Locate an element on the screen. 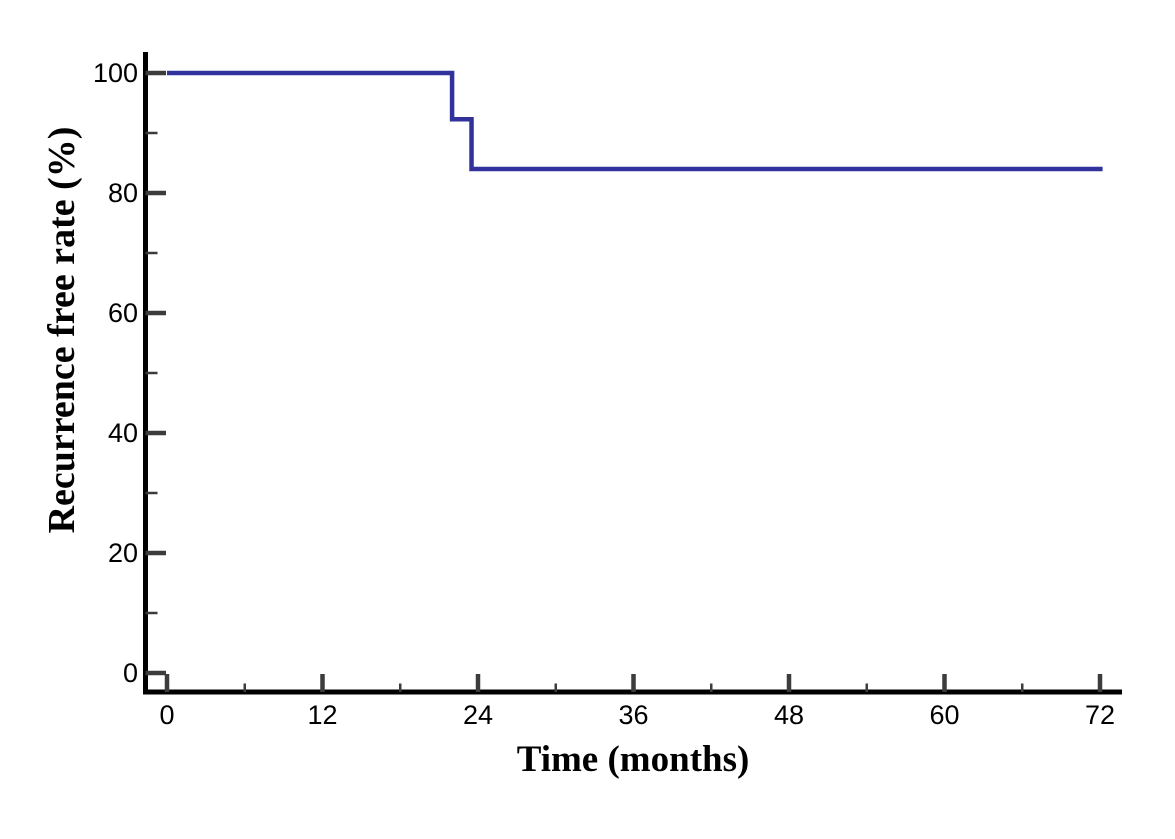 The width and height of the screenshot is (1175, 839). x-tick-label: 72 is located at coordinates (1100, 715).